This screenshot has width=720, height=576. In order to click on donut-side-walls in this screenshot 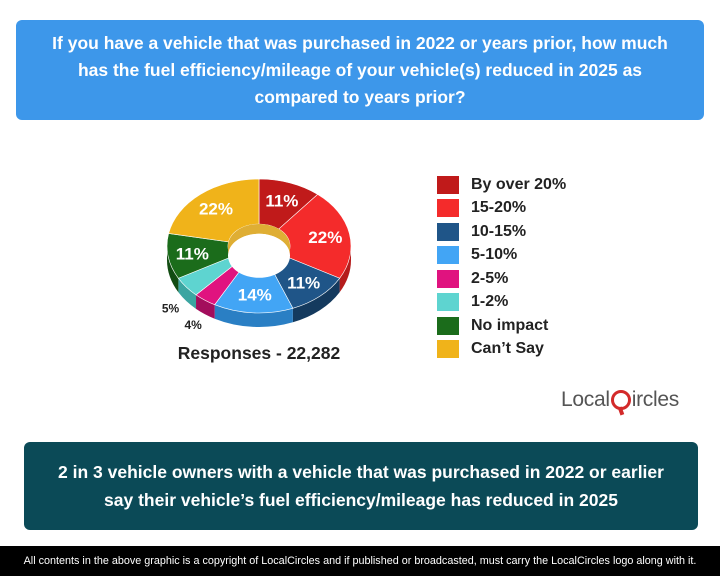, I will do `click(259, 286)`.